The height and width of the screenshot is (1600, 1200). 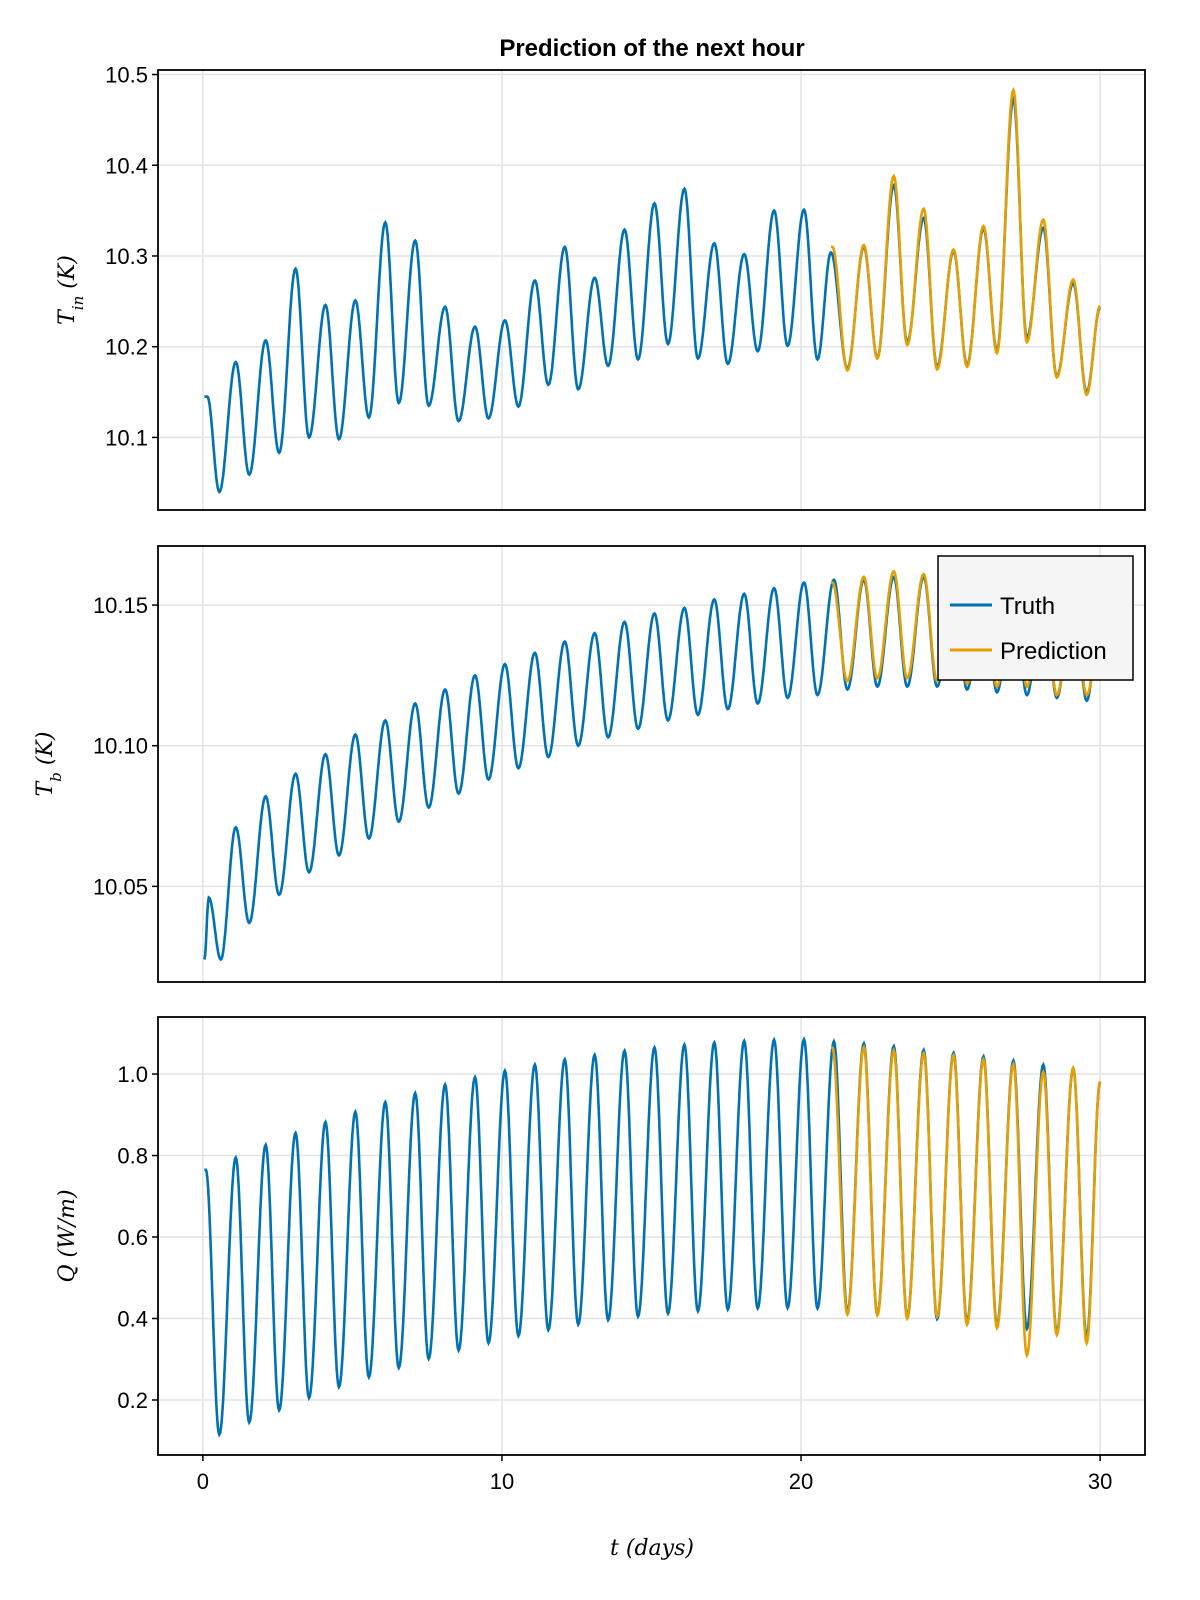 What do you see at coordinates (801, 1481) in the screenshot?
I see `x-tick-label: 20` at bounding box center [801, 1481].